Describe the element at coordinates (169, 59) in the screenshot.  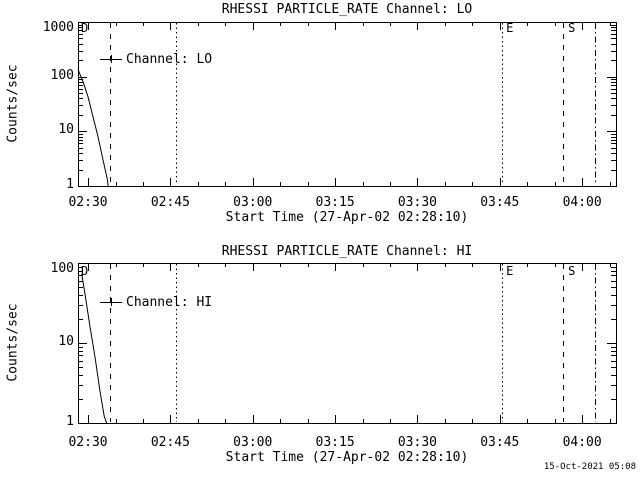
I see `legend-label-lo: Channel: LO` at that location.